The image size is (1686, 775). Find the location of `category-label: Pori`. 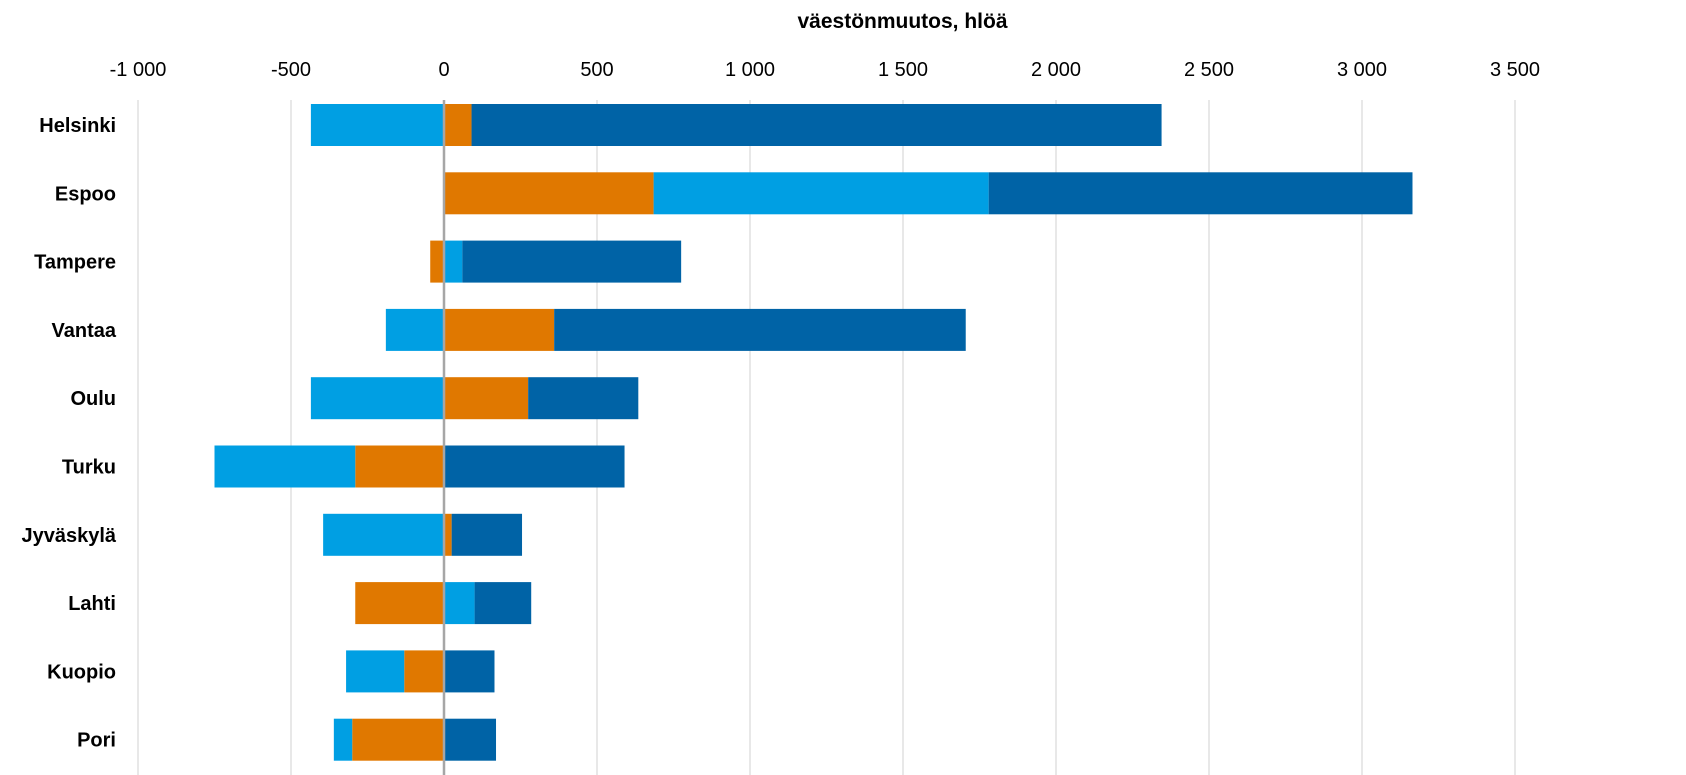

category-label: Pori is located at coordinates (96, 741).